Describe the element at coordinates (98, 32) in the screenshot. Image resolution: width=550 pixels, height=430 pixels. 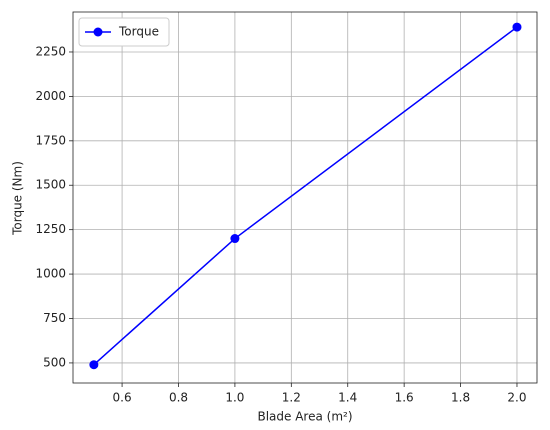
I see `legend-marker` at that location.